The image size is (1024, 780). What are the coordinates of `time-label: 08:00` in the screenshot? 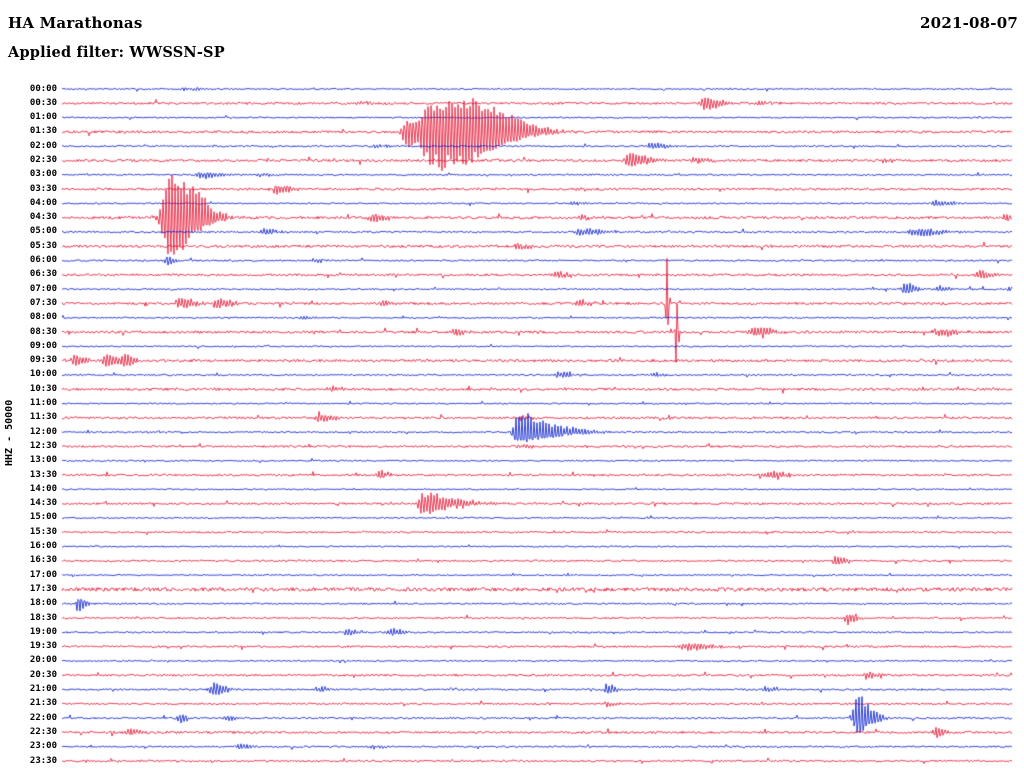 It's located at (43, 317).